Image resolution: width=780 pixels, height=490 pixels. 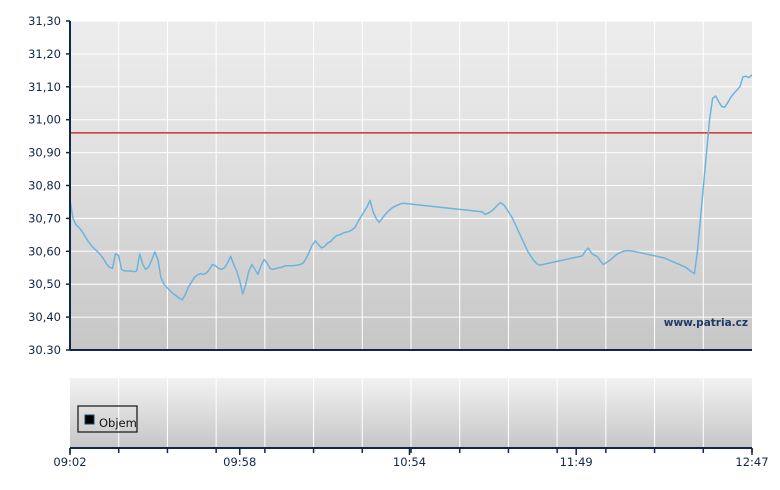 I want to click on x-tick-label: 09:58, so click(x=239, y=462).